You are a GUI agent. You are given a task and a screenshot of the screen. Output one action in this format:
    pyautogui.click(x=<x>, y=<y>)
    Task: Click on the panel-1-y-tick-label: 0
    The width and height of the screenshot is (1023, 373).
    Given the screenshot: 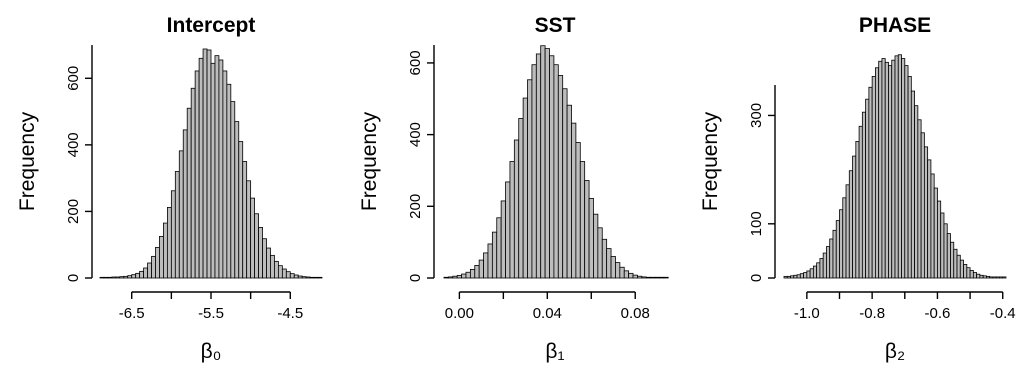 What is the action you would take?
    pyautogui.click(x=73, y=278)
    